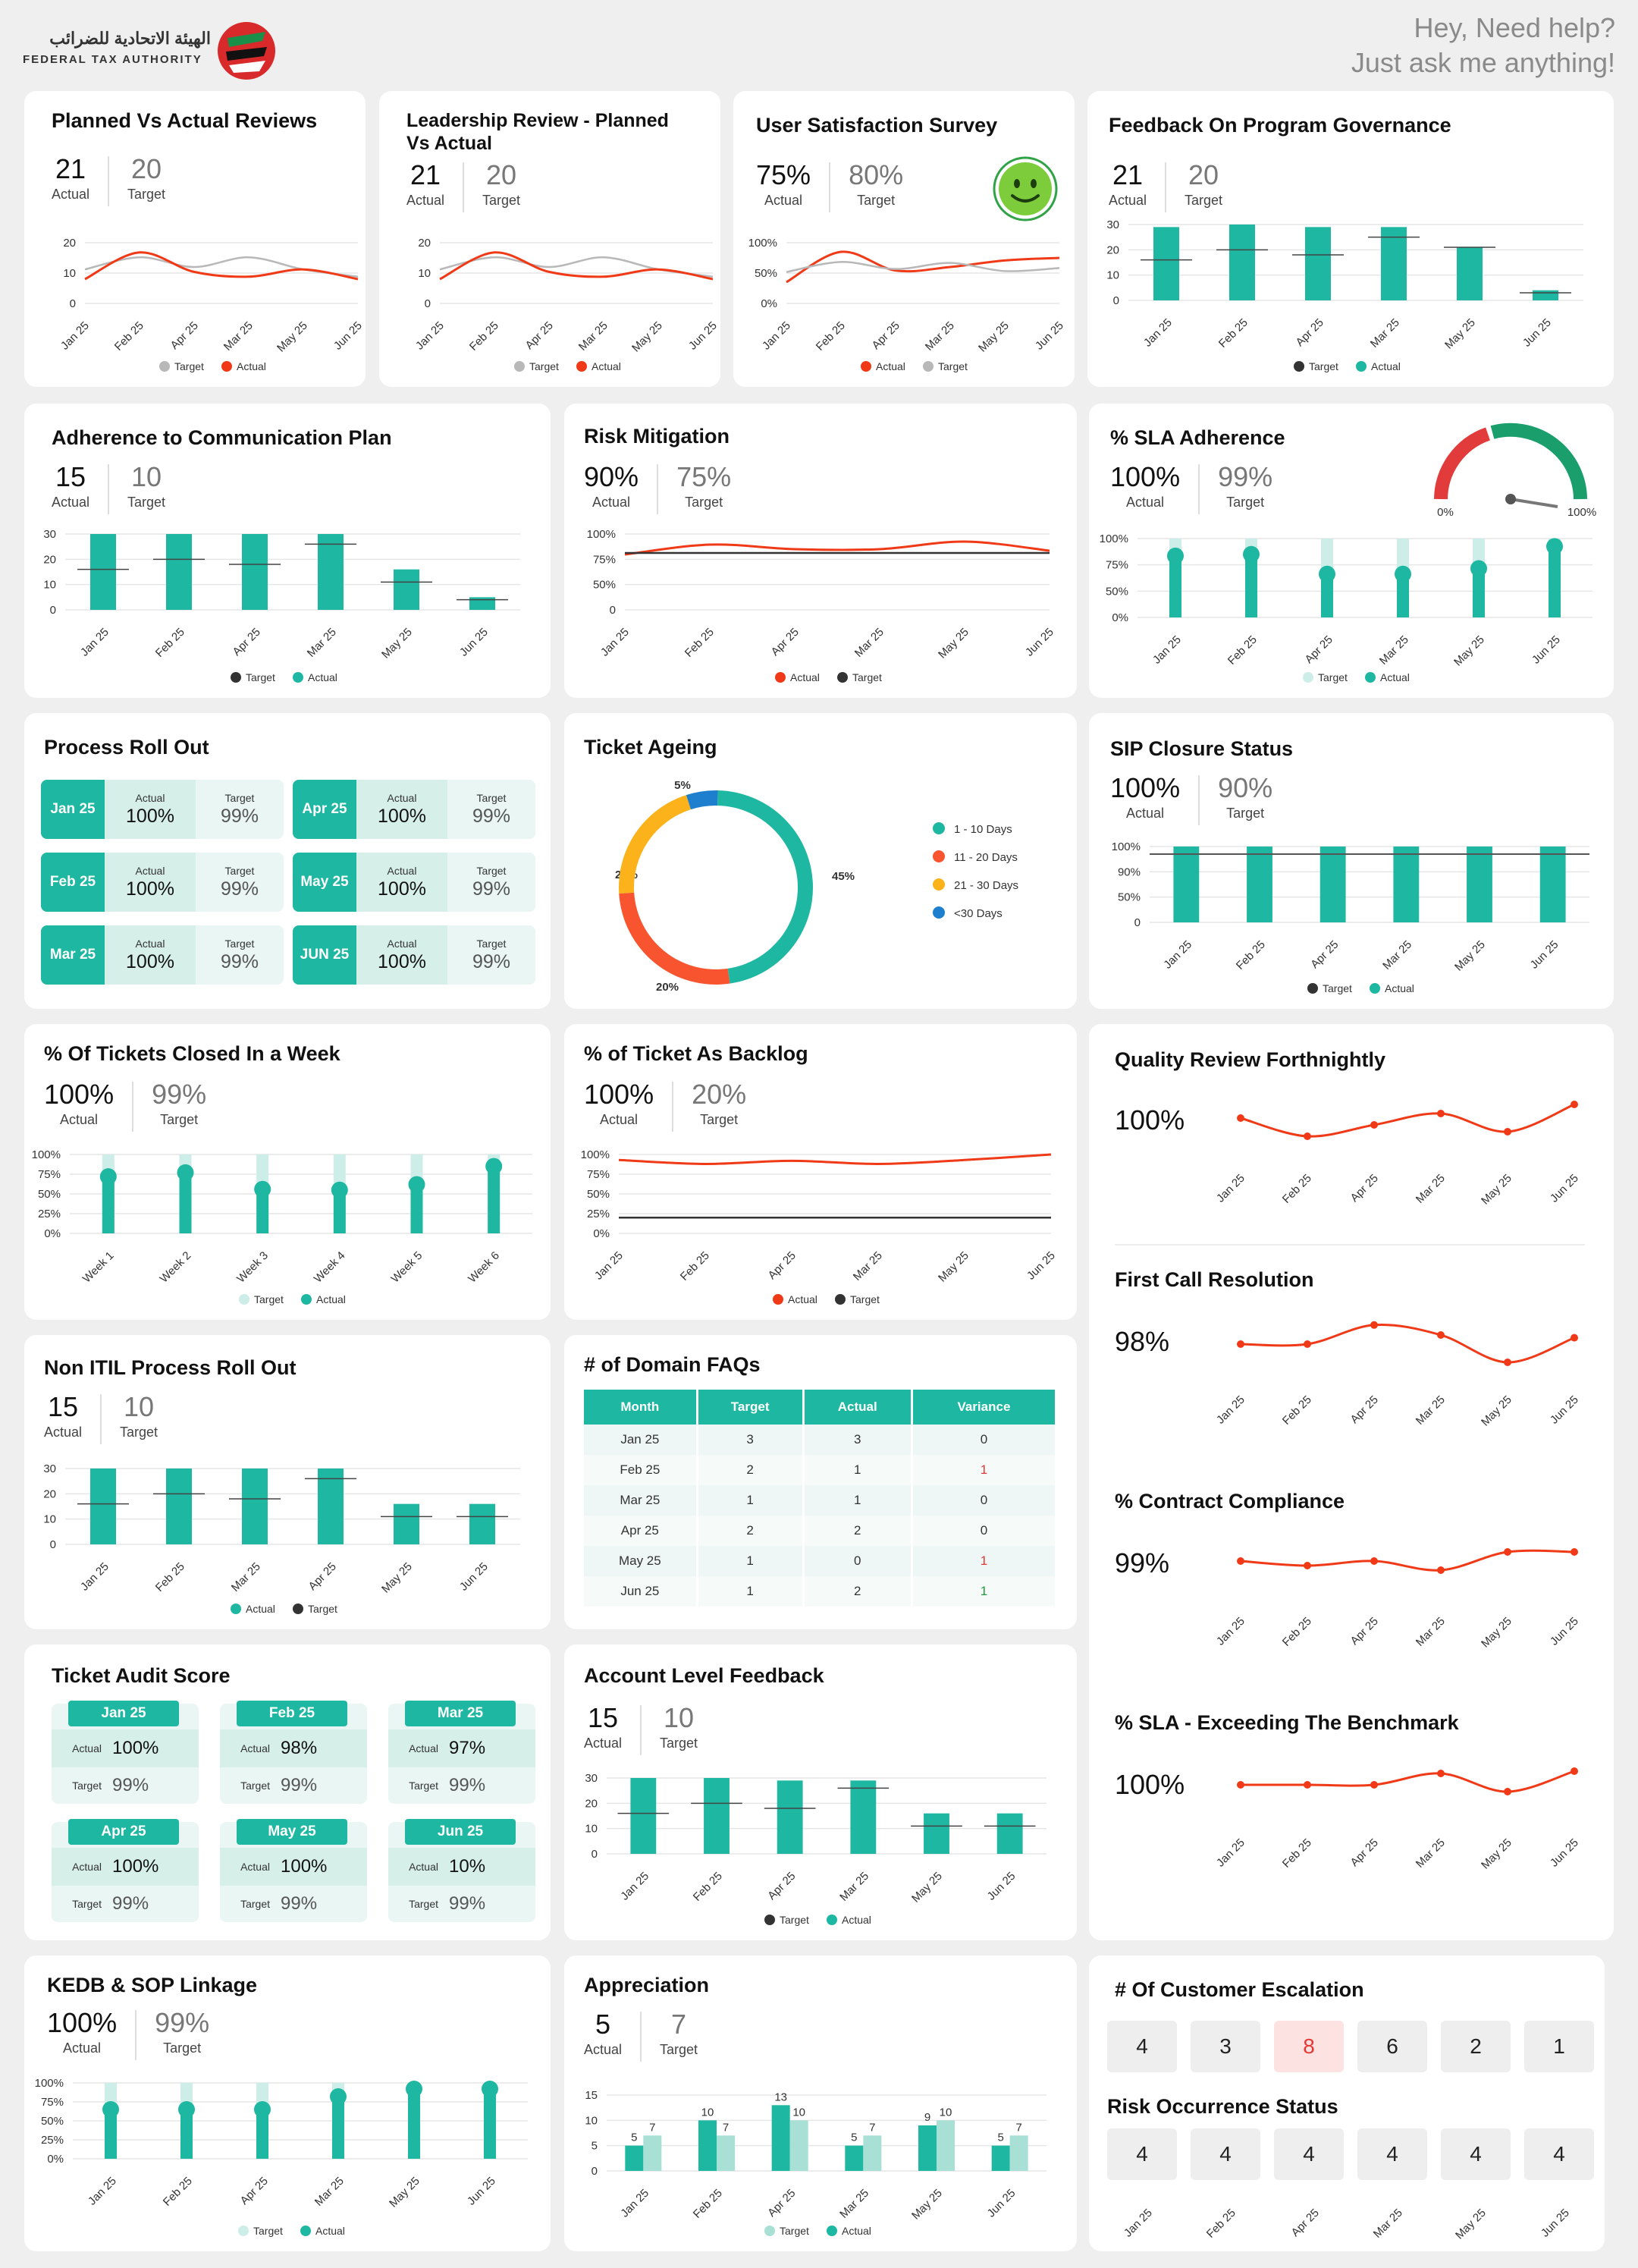 This screenshot has width=1638, height=2268. What do you see at coordinates (1114, 538) in the screenshot?
I see `y-tick-label: 100%` at bounding box center [1114, 538].